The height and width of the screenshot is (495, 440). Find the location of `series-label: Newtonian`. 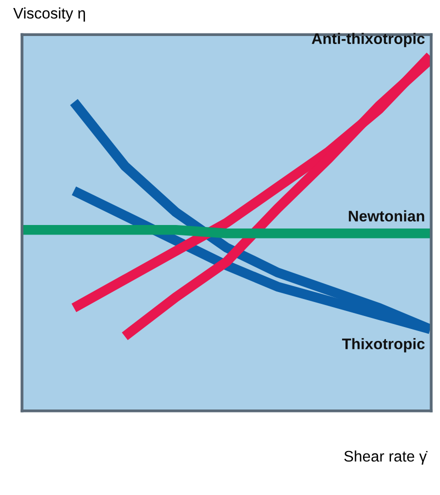

series-label: Newtonian is located at coordinates (386, 216).